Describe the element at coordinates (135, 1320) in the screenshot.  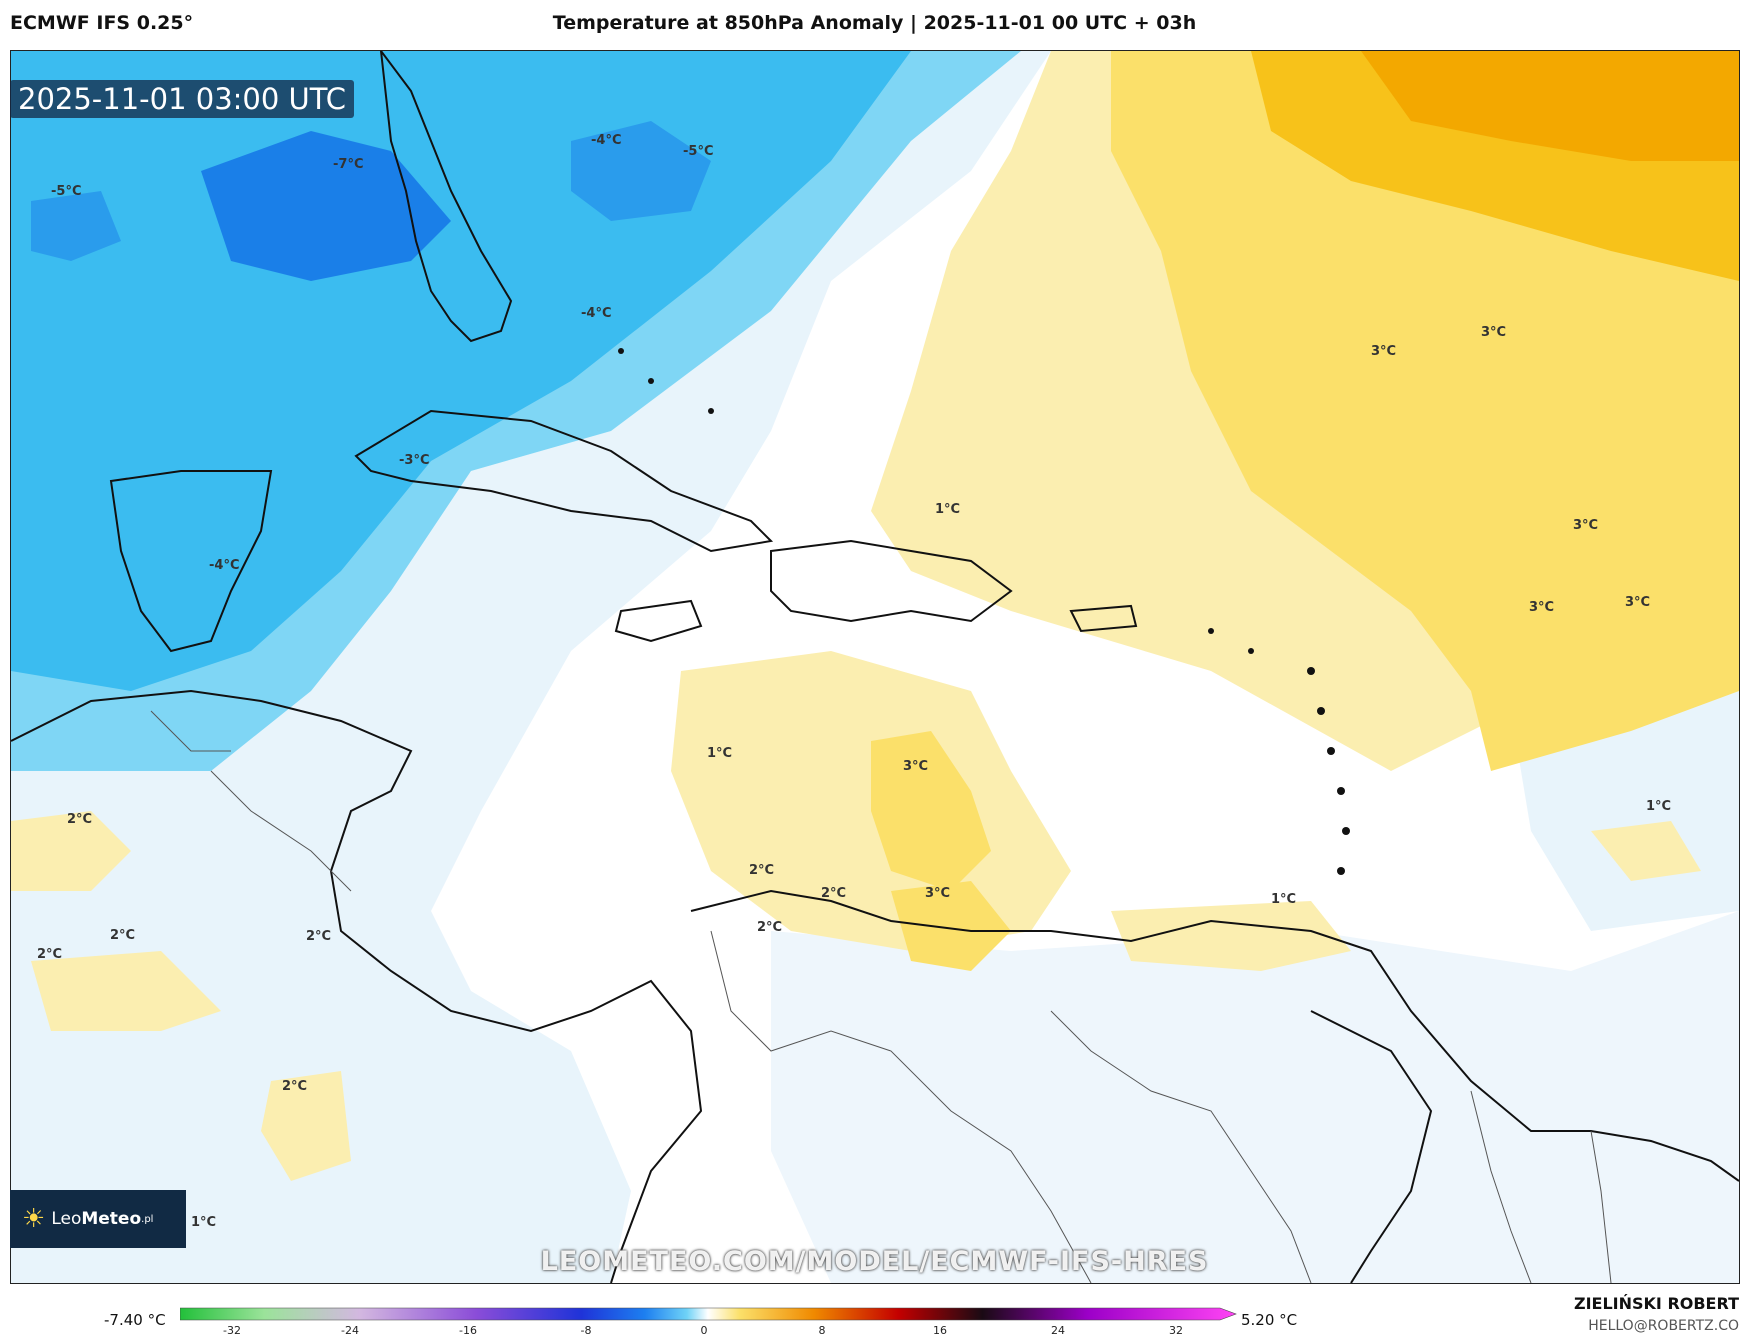
I see `scale-min-value: -7.40 °C` at that location.